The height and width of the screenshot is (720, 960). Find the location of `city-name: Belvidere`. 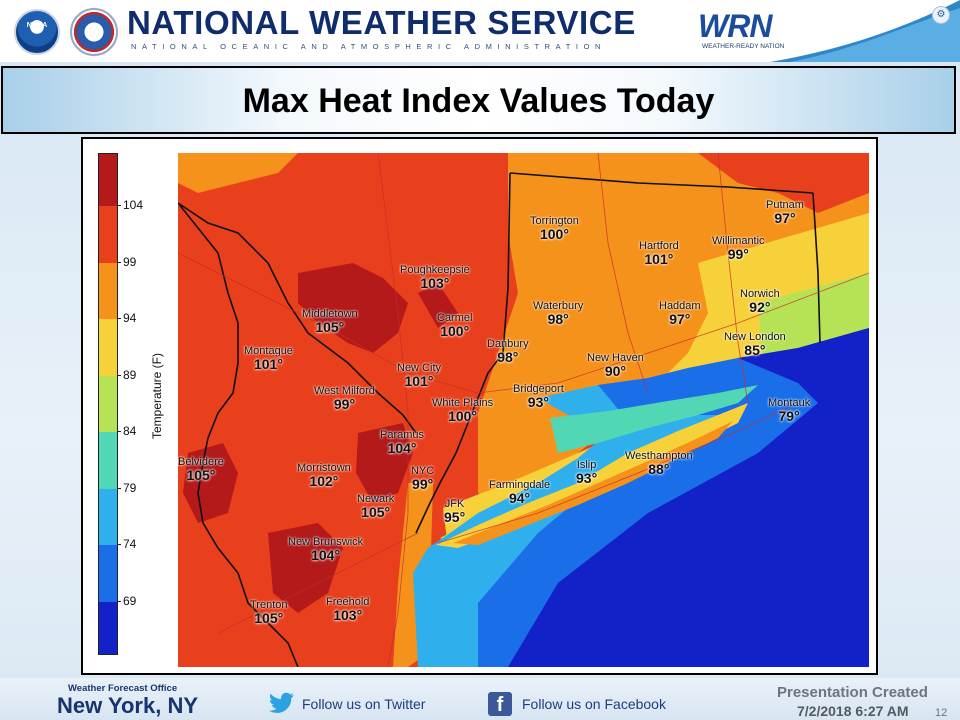

city-name: Belvidere is located at coordinates (201, 462).